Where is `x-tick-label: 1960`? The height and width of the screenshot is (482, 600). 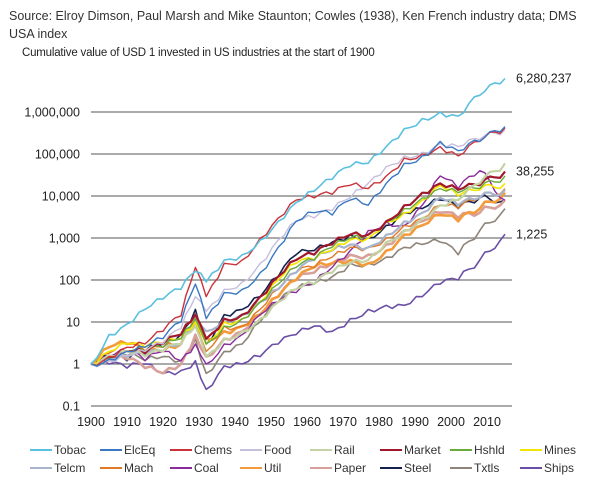
x-tick-label: 1960 is located at coordinates (307, 422).